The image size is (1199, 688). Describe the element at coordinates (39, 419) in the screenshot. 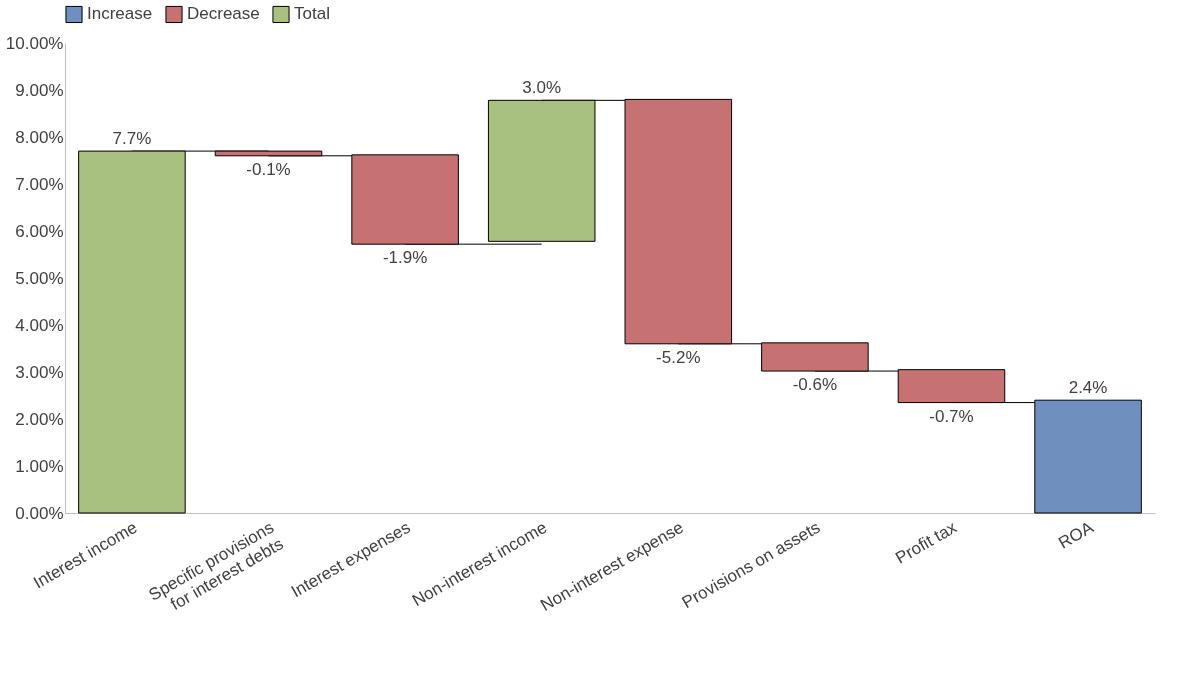

I see `y-tick-label: 2.00%` at that location.